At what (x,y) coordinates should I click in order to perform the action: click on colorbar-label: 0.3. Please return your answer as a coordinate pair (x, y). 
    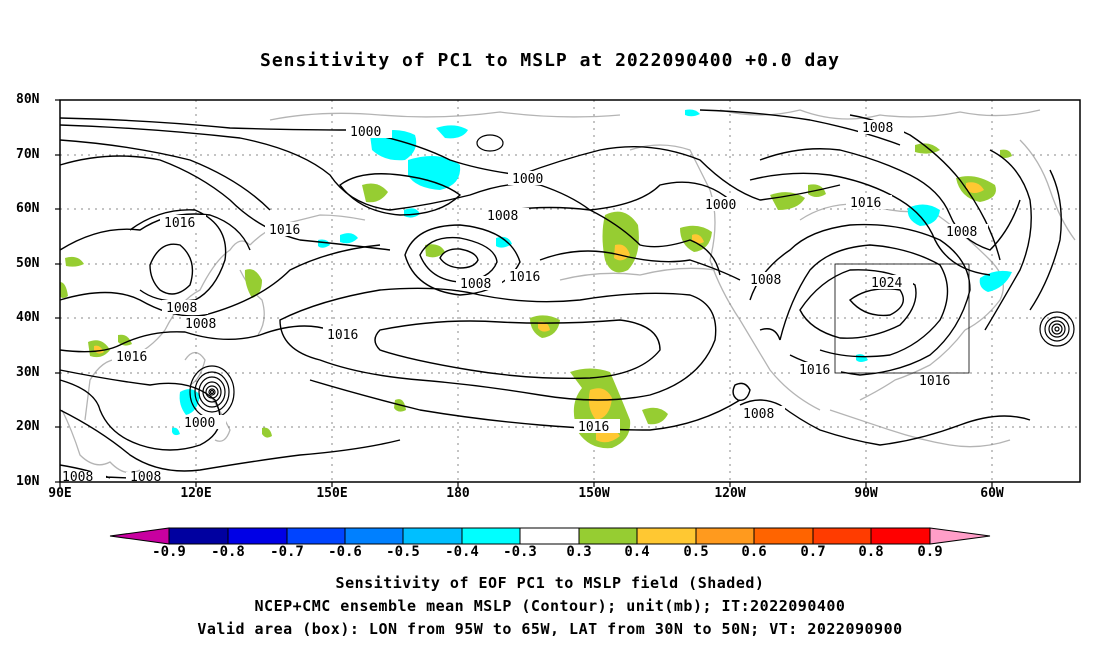
    Looking at the image, I should click on (579, 552).